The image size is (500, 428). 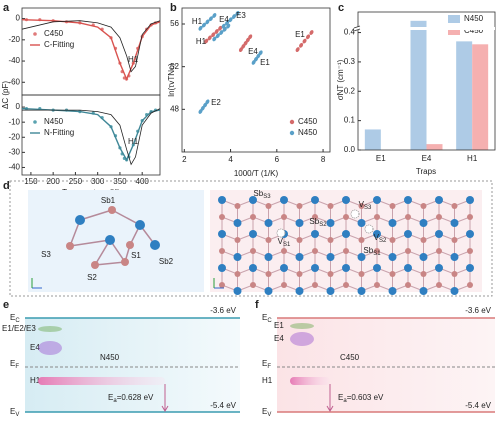 What do you see at coordinates (91, 46) in the screenshot?
I see `fit-line` at bounding box center [91, 46].